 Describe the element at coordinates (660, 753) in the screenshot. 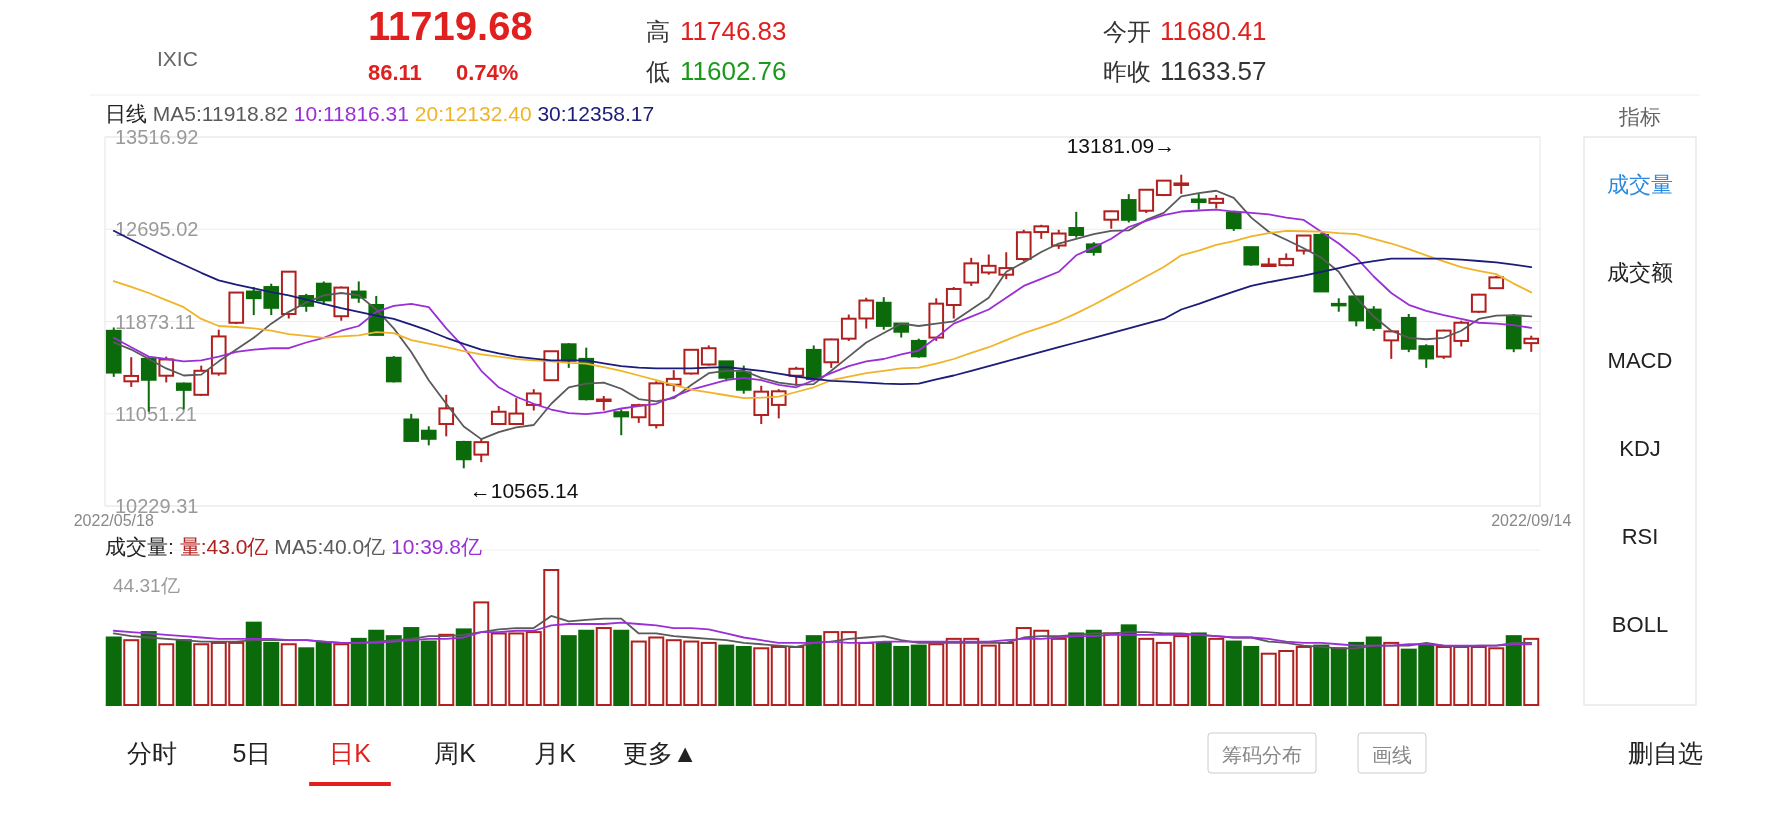

I see `text: 更多▲` at that location.